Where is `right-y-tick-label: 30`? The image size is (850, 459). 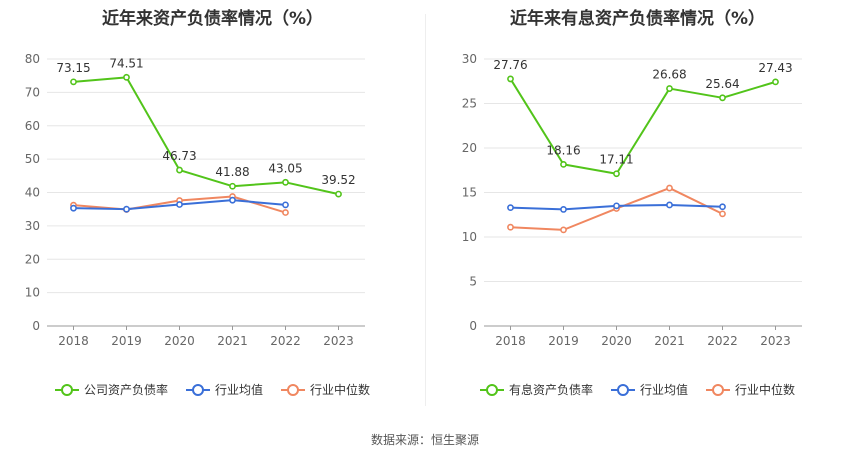
right-y-tick-label: 30 is located at coordinates (469, 59).